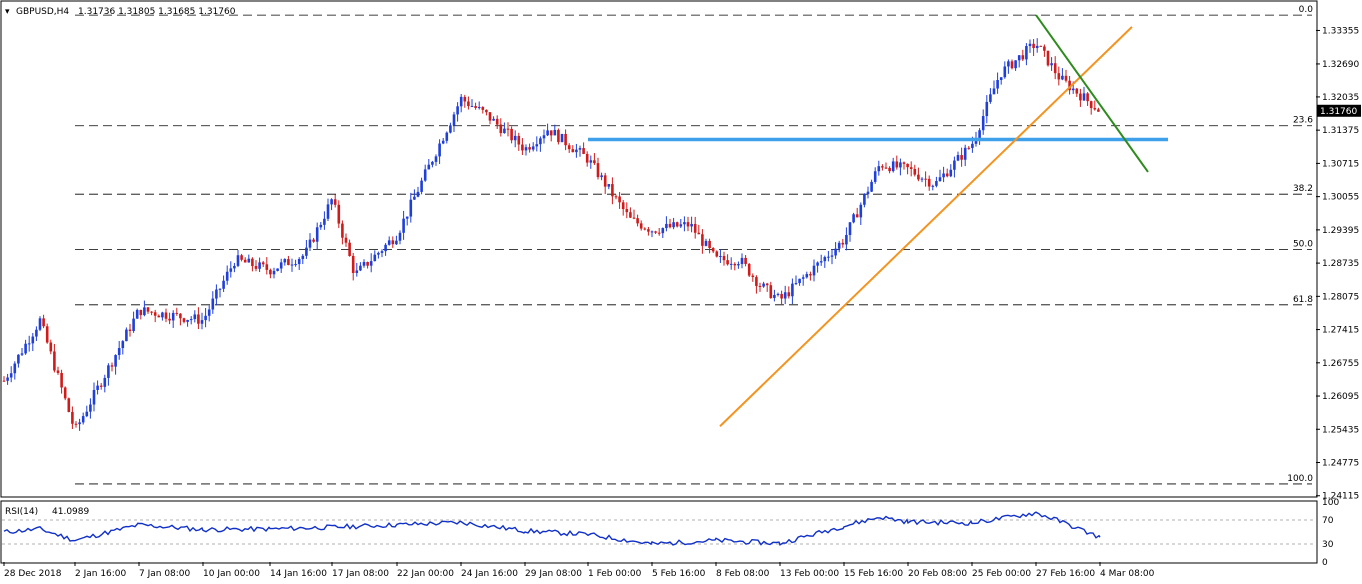 The image size is (1362, 584). Describe the element at coordinates (1328, 521) in the screenshot. I see `rsi-tick-label: 70` at that location.